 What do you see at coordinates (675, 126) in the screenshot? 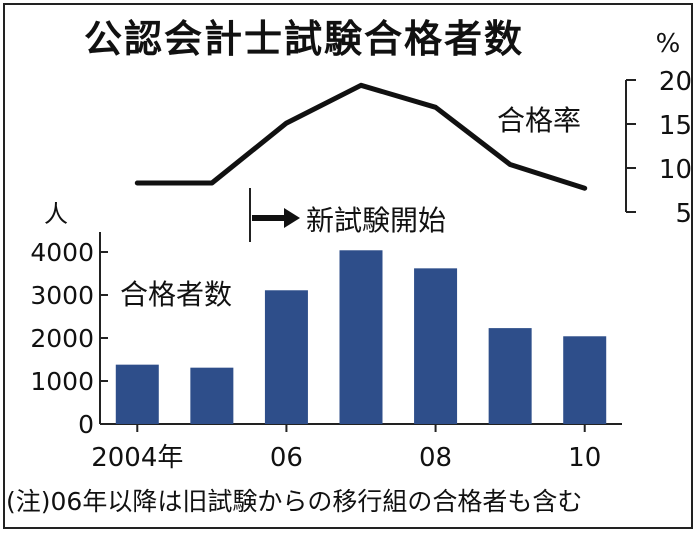
I see `line-y-tick-label: 15` at bounding box center [675, 126].